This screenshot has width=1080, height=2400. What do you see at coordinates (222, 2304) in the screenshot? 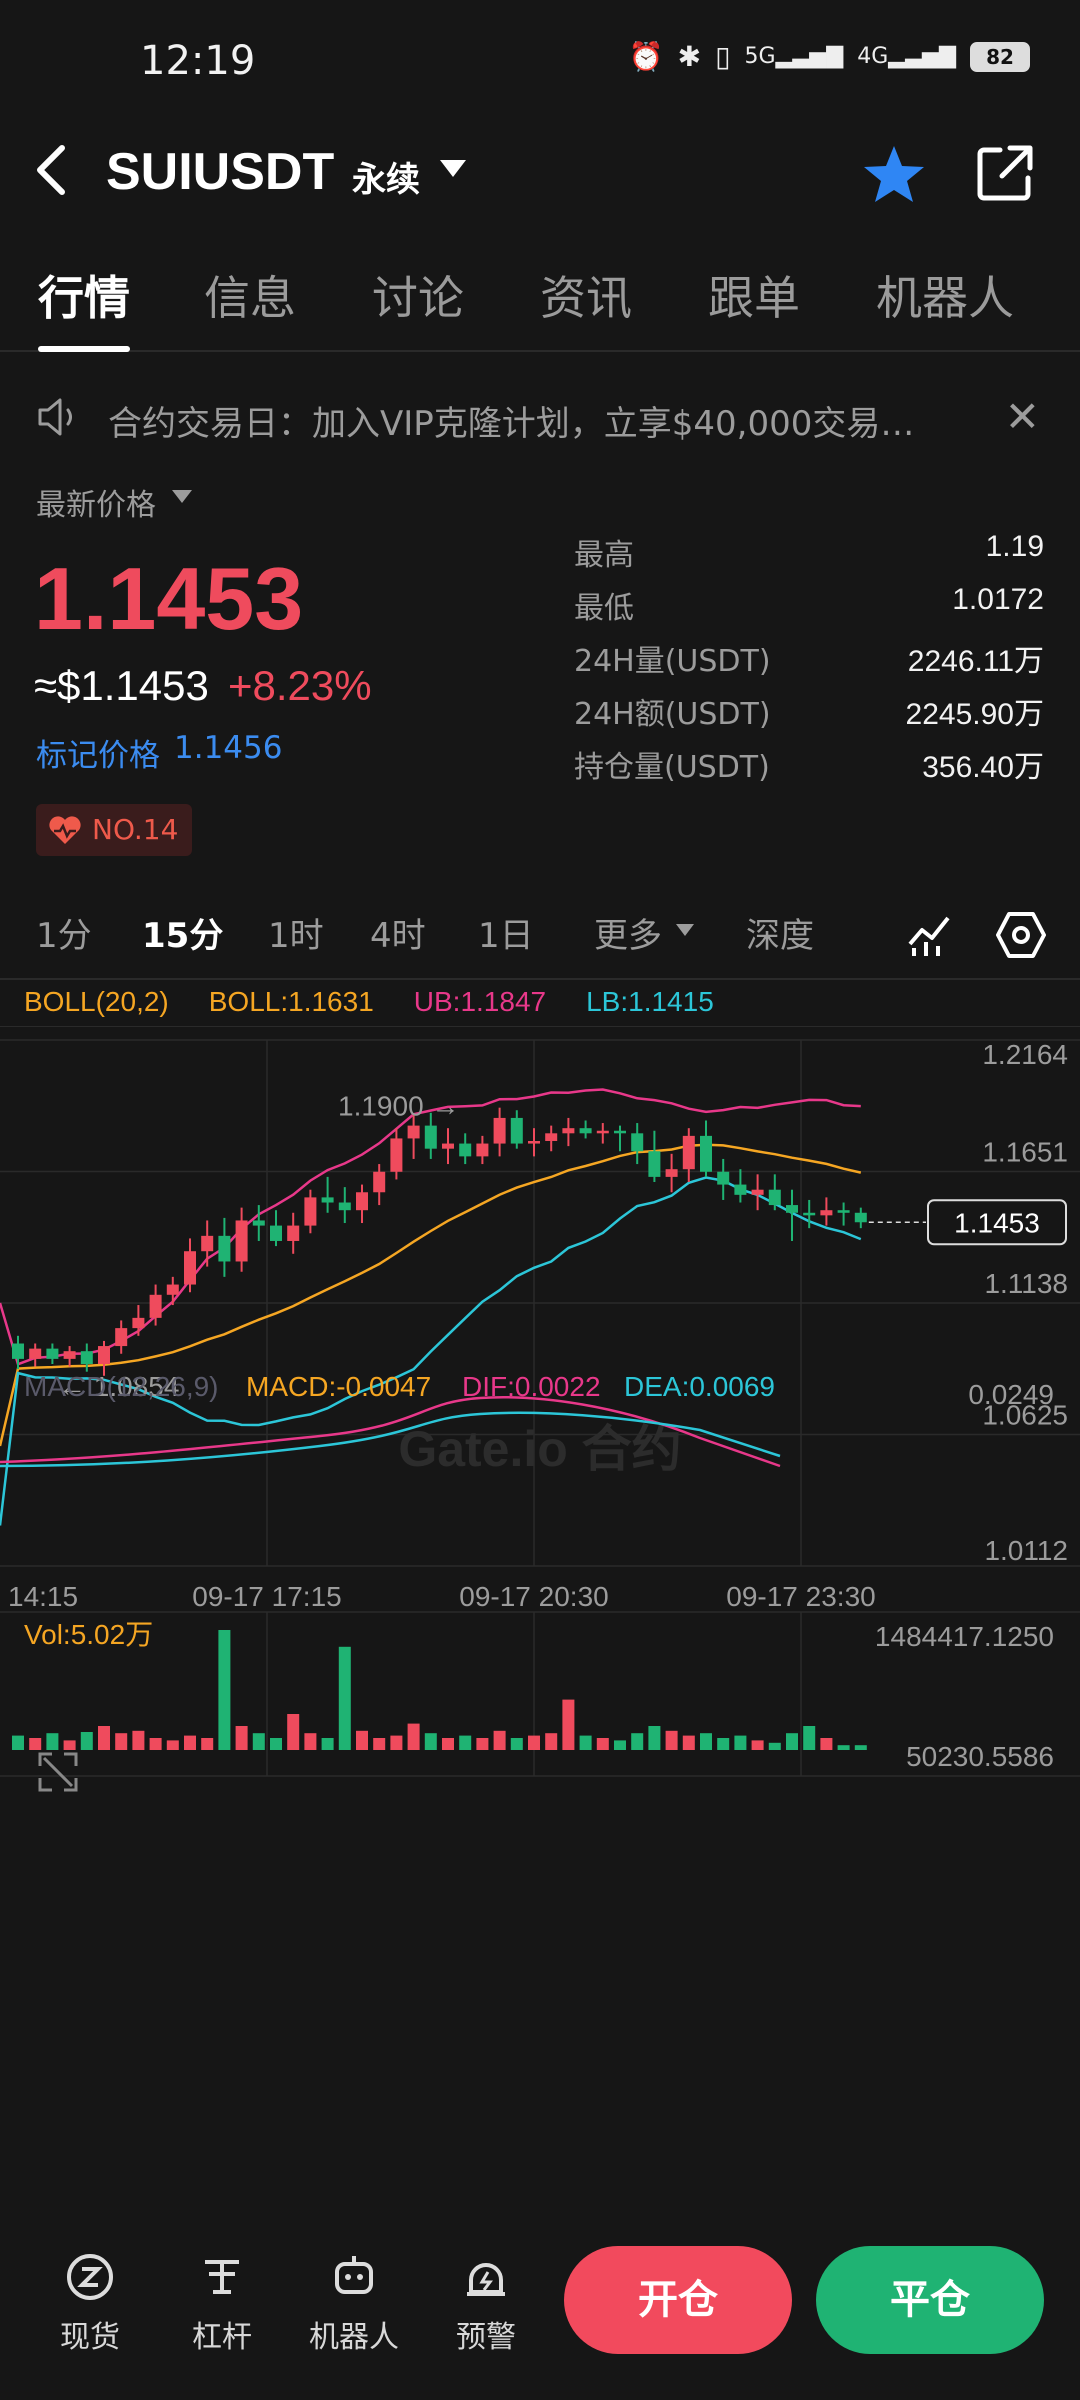
I see `leverage-button: 杠杆` at bounding box center [222, 2304].